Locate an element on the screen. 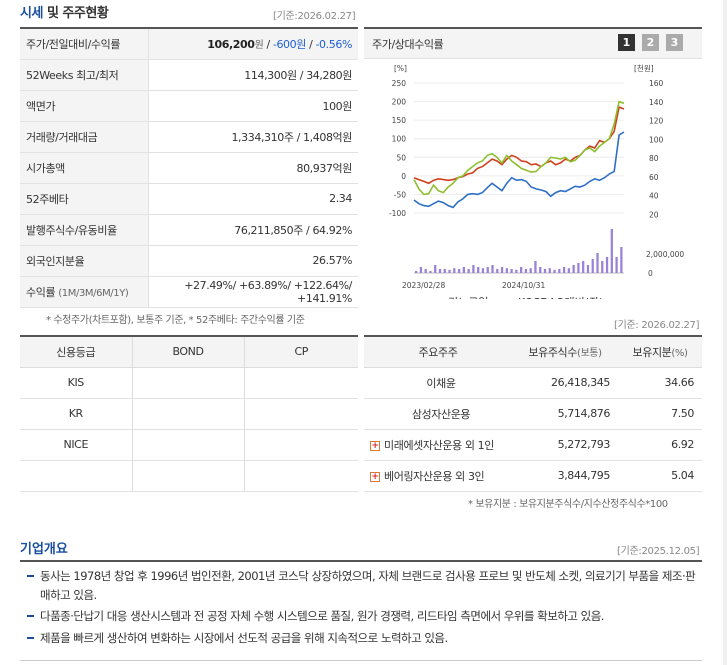 The height and width of the screenshot is (665, 727). holder-name-cell: + 미래에셋자산운용 외 1인 is located at coordinates (438, 445).